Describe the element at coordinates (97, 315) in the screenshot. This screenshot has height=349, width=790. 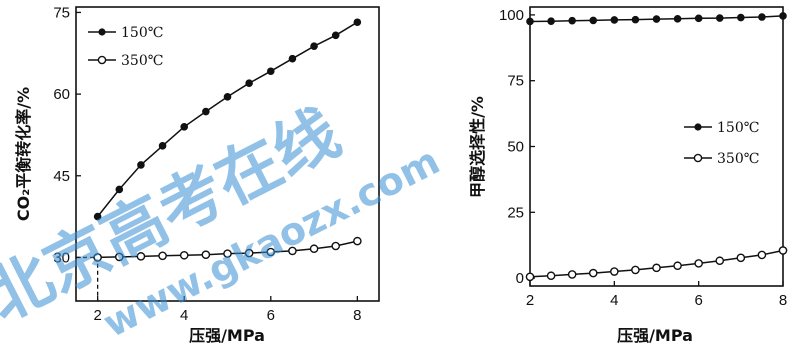
I see `chart0-x-tick-label: 2` at that location.